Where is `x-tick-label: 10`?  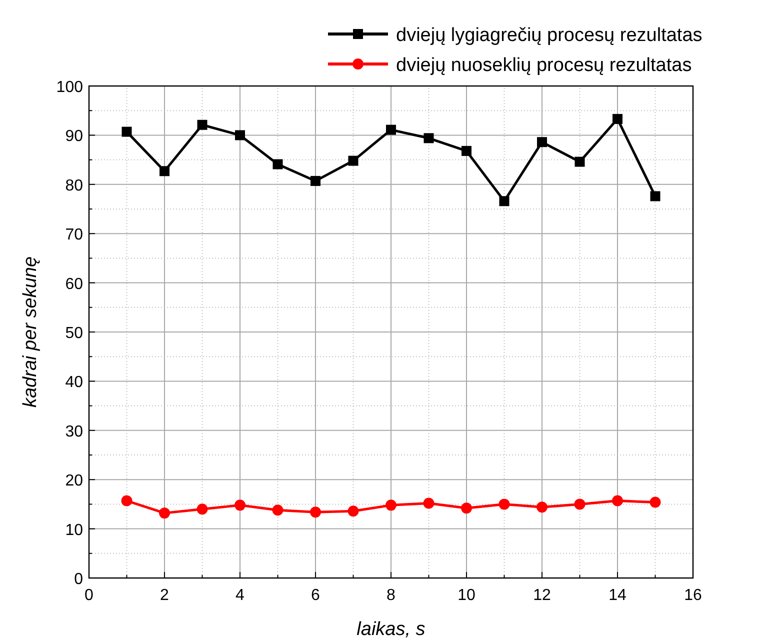
x-tick-label: 10 is located at coordinates (467, 595).